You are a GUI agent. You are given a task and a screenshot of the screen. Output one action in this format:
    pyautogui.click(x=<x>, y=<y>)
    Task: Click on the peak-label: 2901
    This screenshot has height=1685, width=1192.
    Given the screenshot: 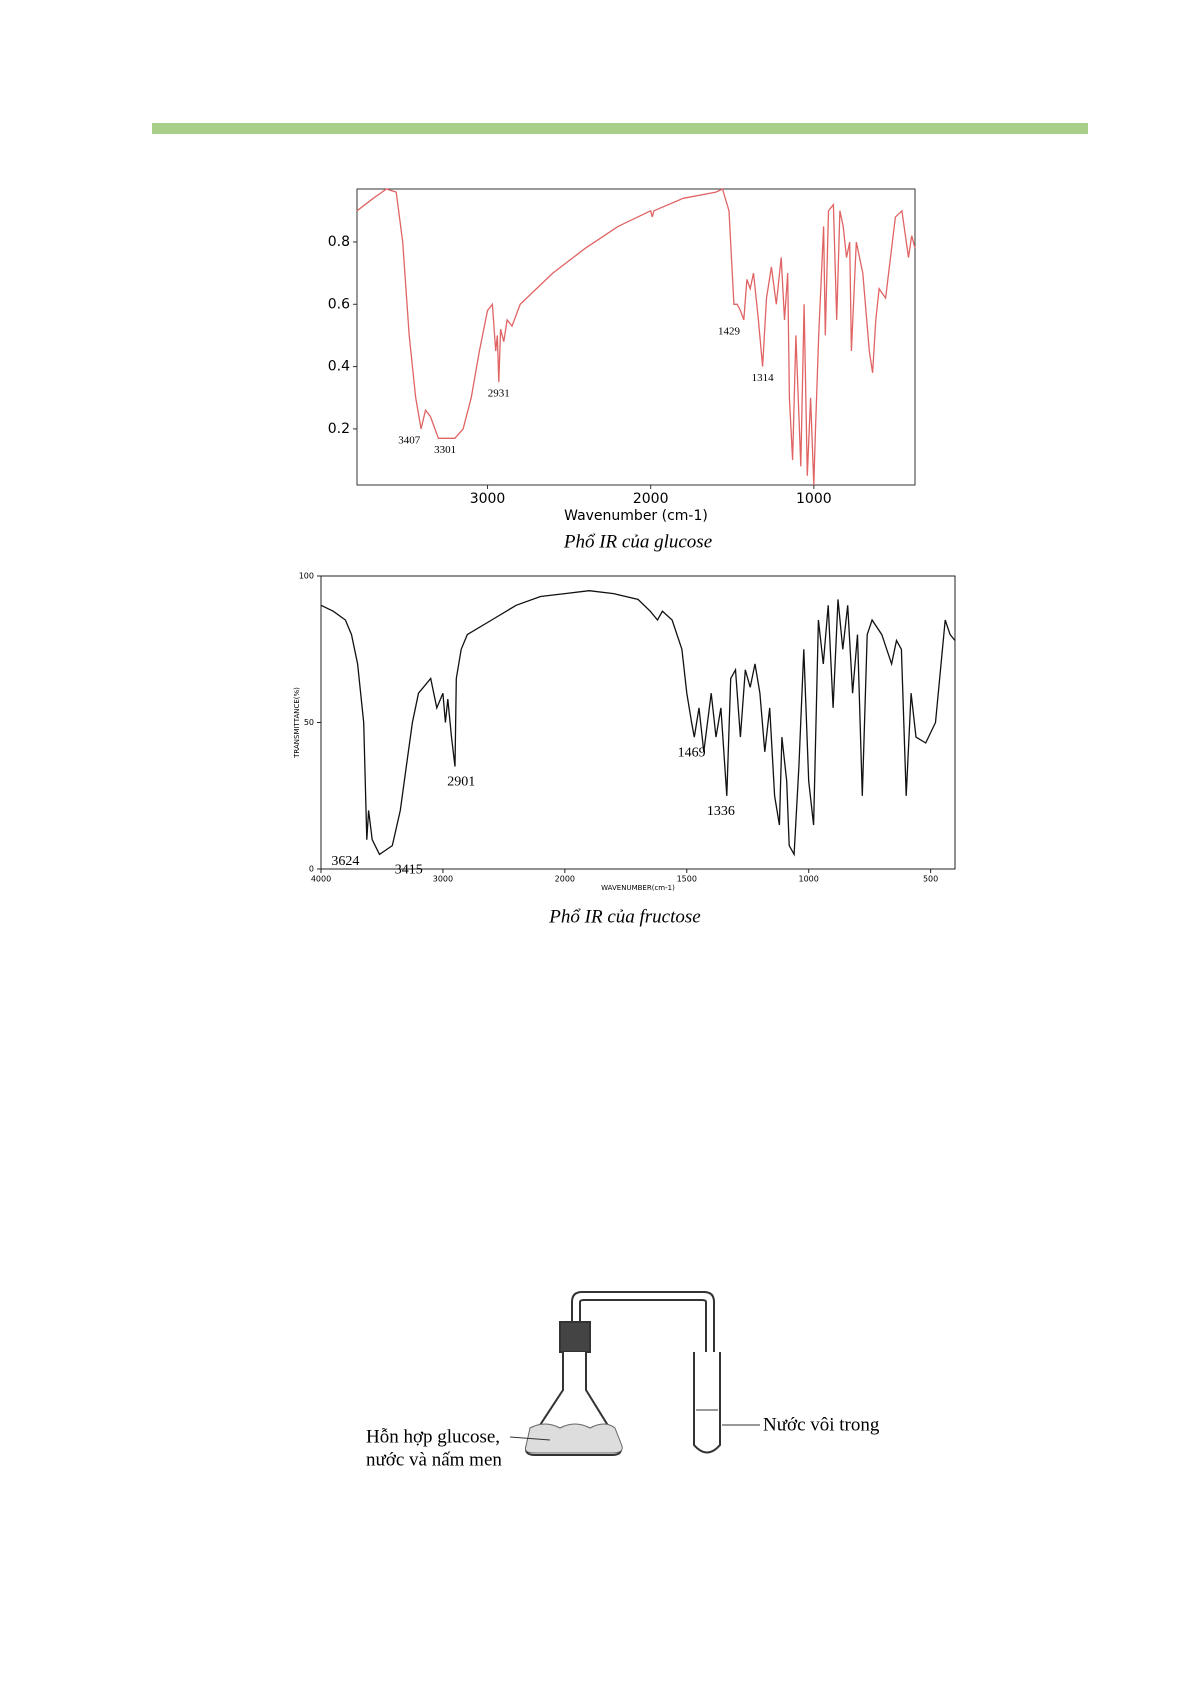 What is the action you would take?
    pyautogui.click(x=461, y=782)
    